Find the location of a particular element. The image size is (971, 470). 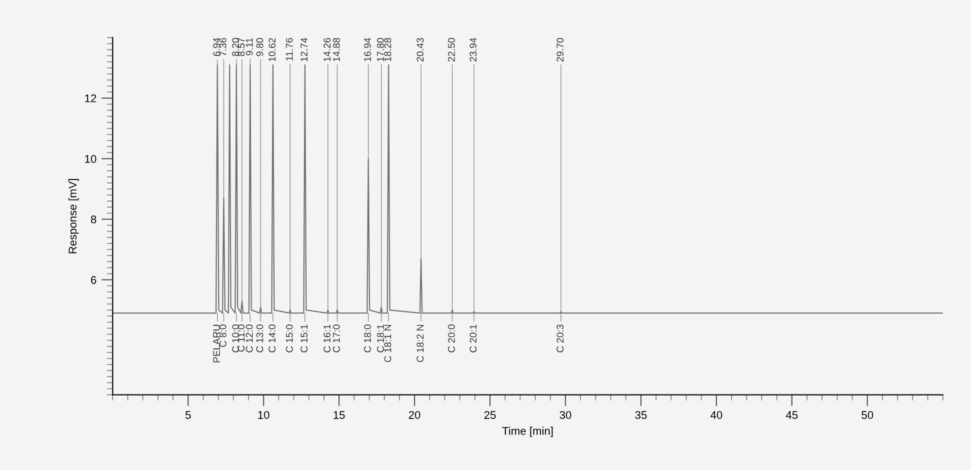

annotation: 8.57 is located at coordinates (241, 47).